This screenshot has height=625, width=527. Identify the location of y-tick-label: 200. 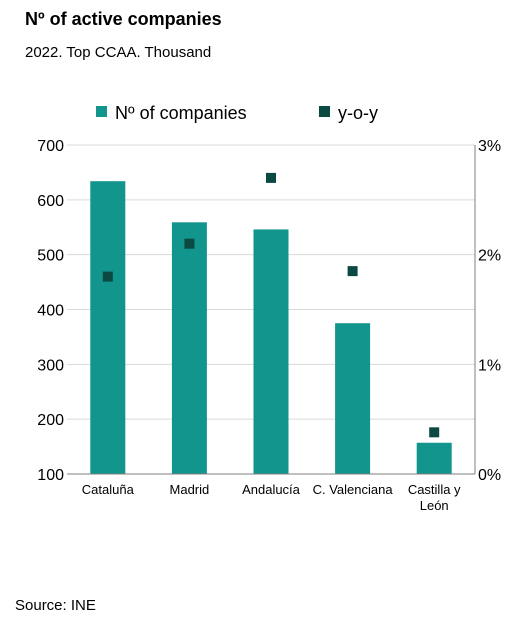
(50, 420).